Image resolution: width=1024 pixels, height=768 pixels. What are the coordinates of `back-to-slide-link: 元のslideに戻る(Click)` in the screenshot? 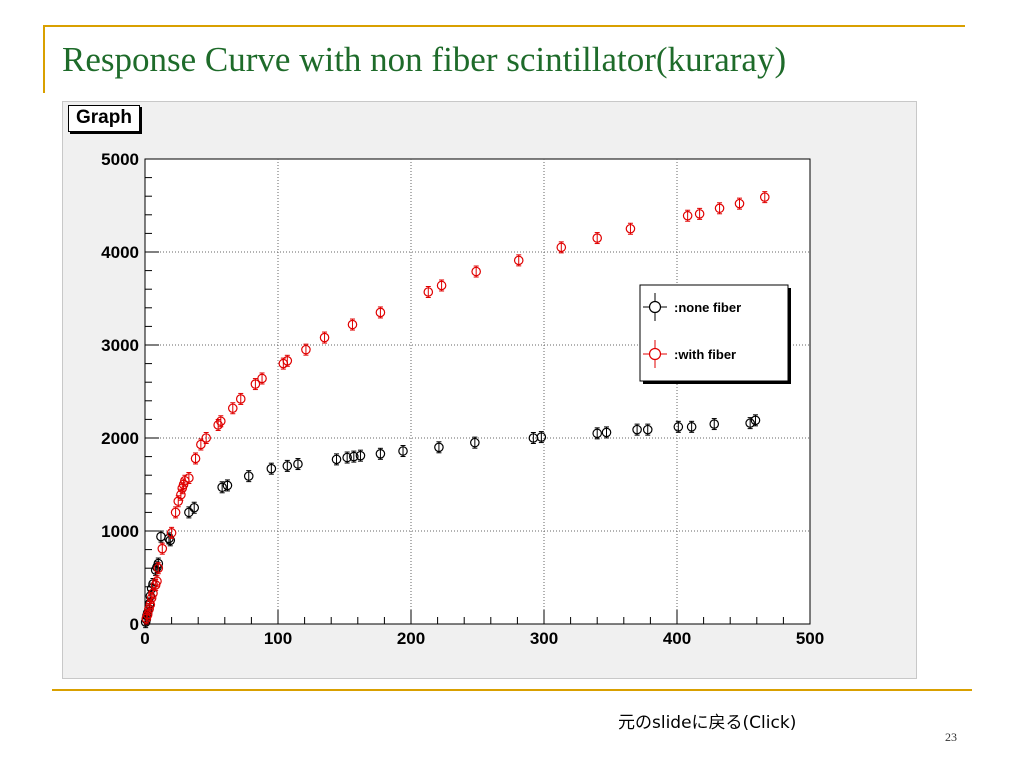 It's located at (707, 723).